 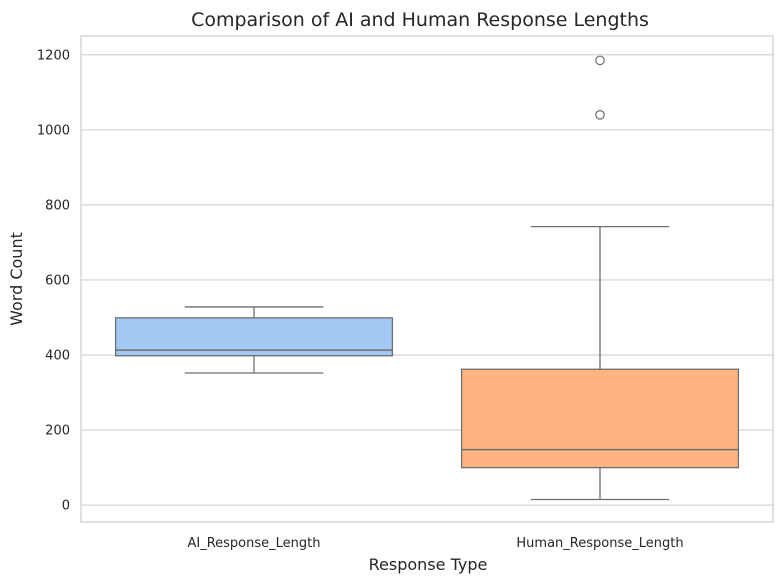 I want to click on y-tick-labels: 0 200 400 600 800 1000 1200, so click(x=53, y=280).